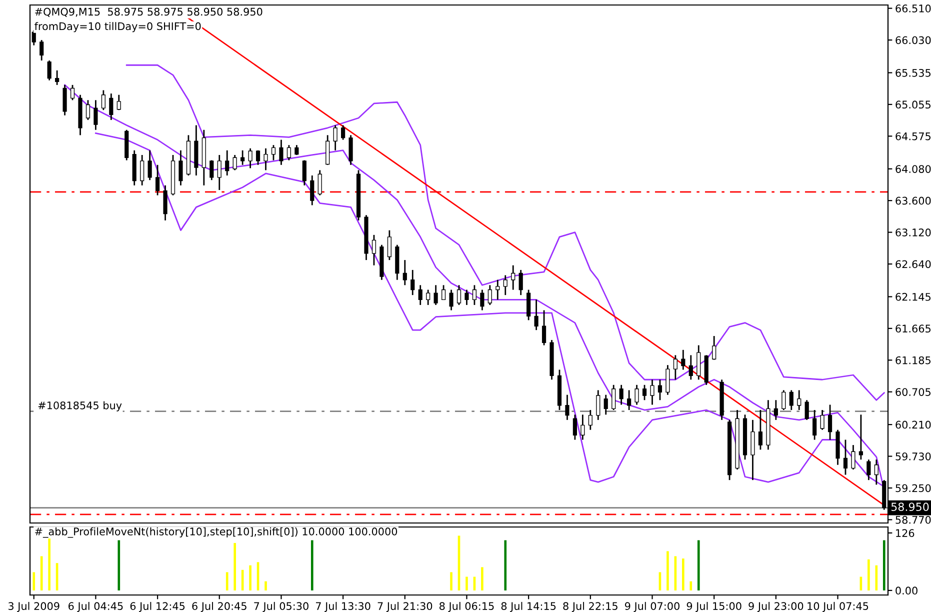  Describe the element at coordinates (913, 360) in the screenshot. I see `y-tick-label: 61.185` at that location.